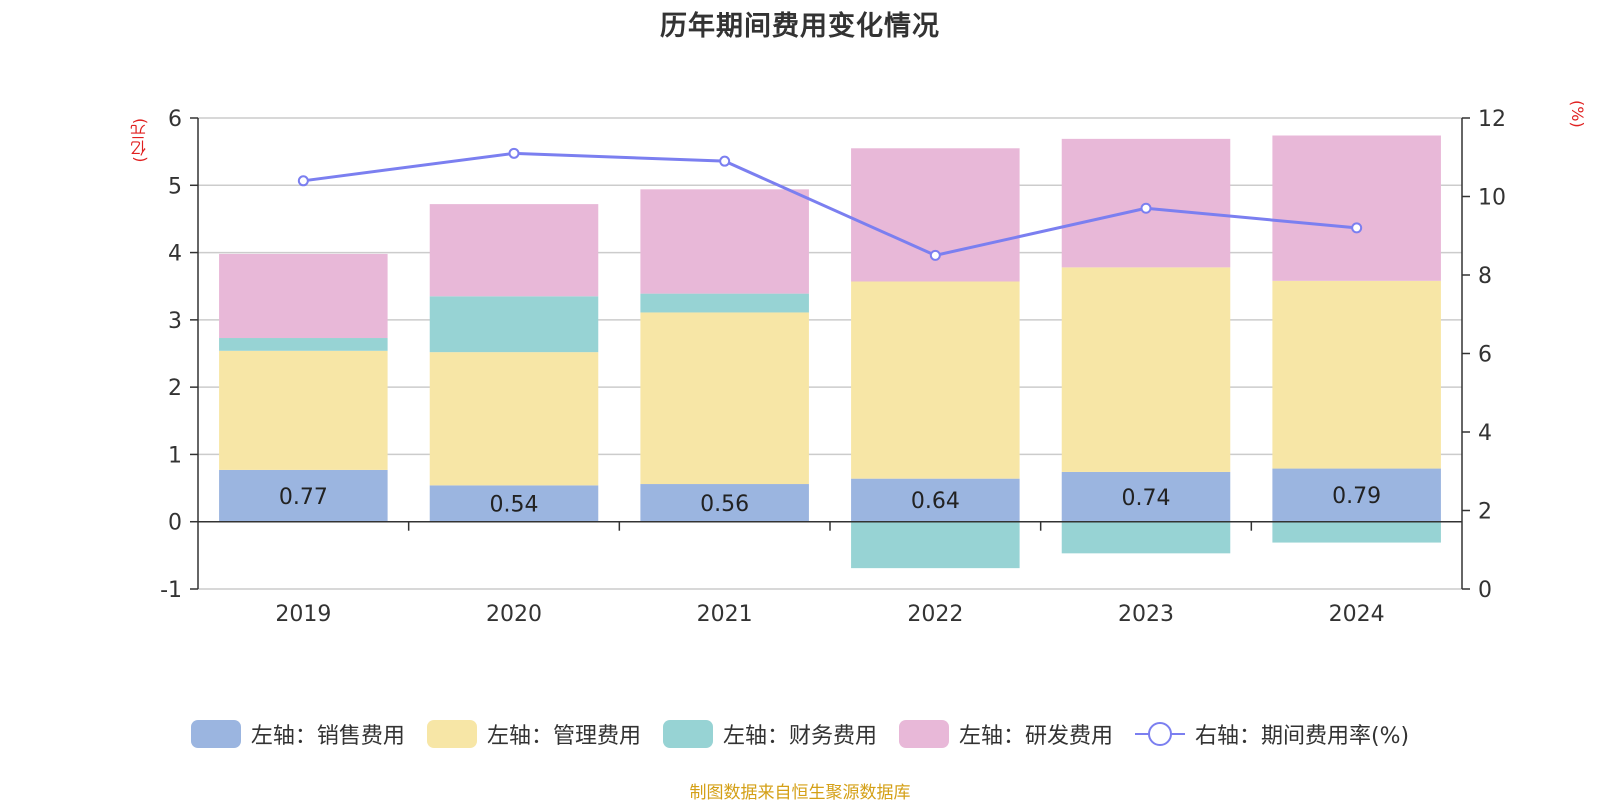 The height and width of the screenshot is (803, 1600). Describe the element at coordinates (514, 250) in the screenshot. I see `bar-rd-2020` at that location.